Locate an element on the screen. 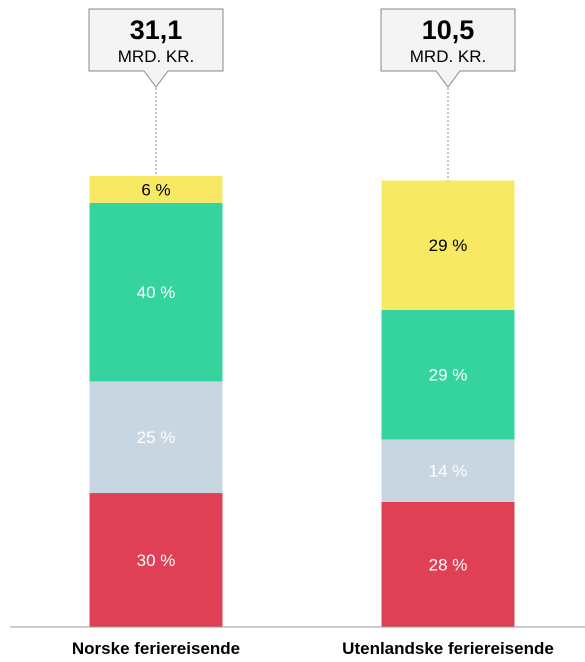 This screenshot has width=585, height=662. category-label: Norske feriereisende is located at coordinates (156, 648).